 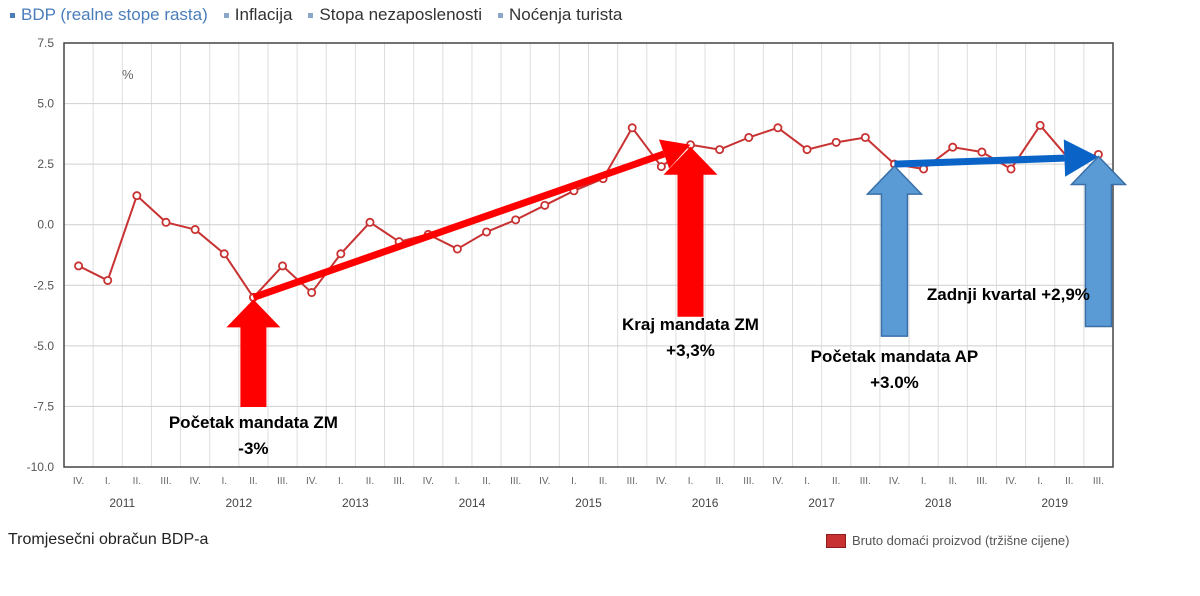 What do you see at coordinates (565, 14) in the screenshot?
I see `tab-label: Noćenja turista` at bounding box center [565, 14].